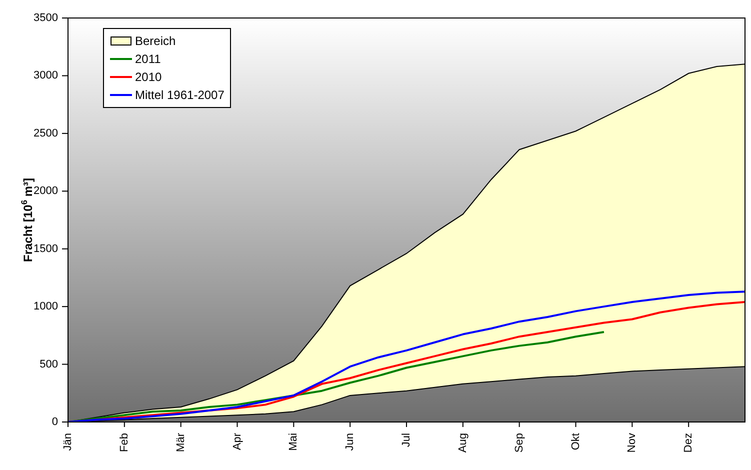  What do you see at coordinates (46, 191) in the screenshot?
I see `y-tick-label: 2000` at bounding box center [46, 191].